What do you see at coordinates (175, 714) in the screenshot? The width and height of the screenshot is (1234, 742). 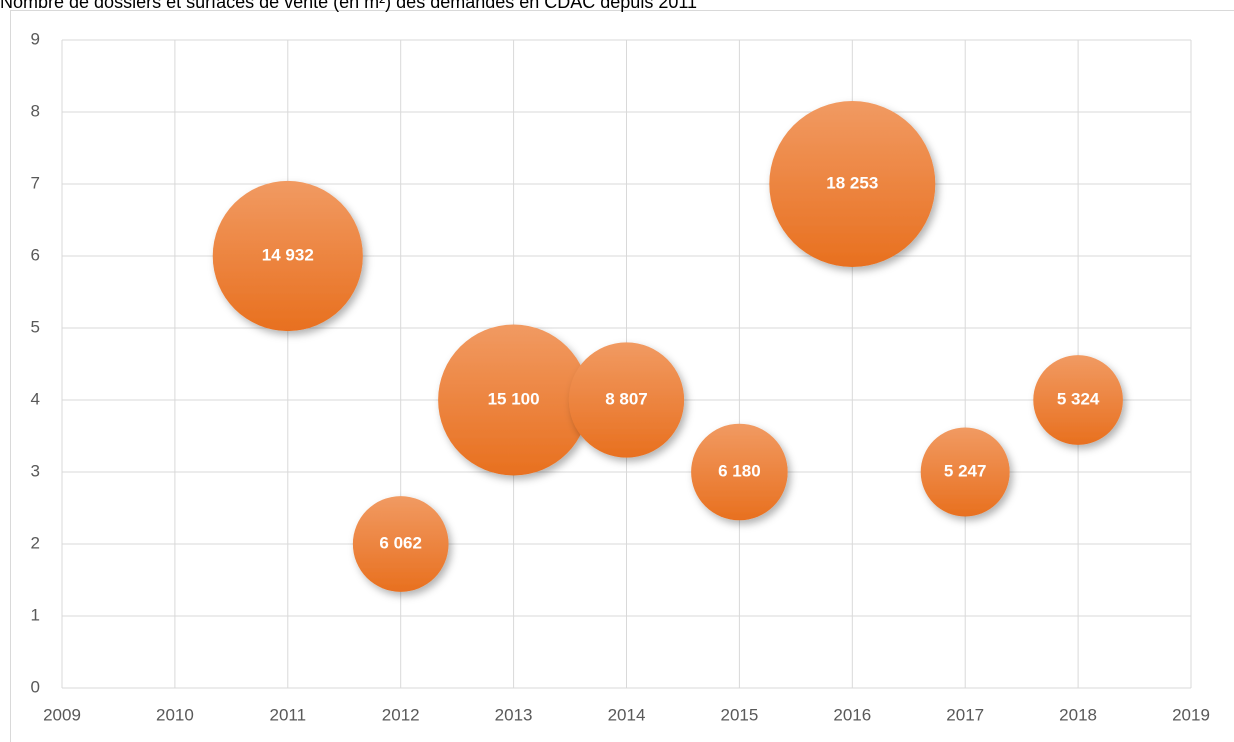 I see `x-tick-label: 2010` at bounding box center [175, 714].